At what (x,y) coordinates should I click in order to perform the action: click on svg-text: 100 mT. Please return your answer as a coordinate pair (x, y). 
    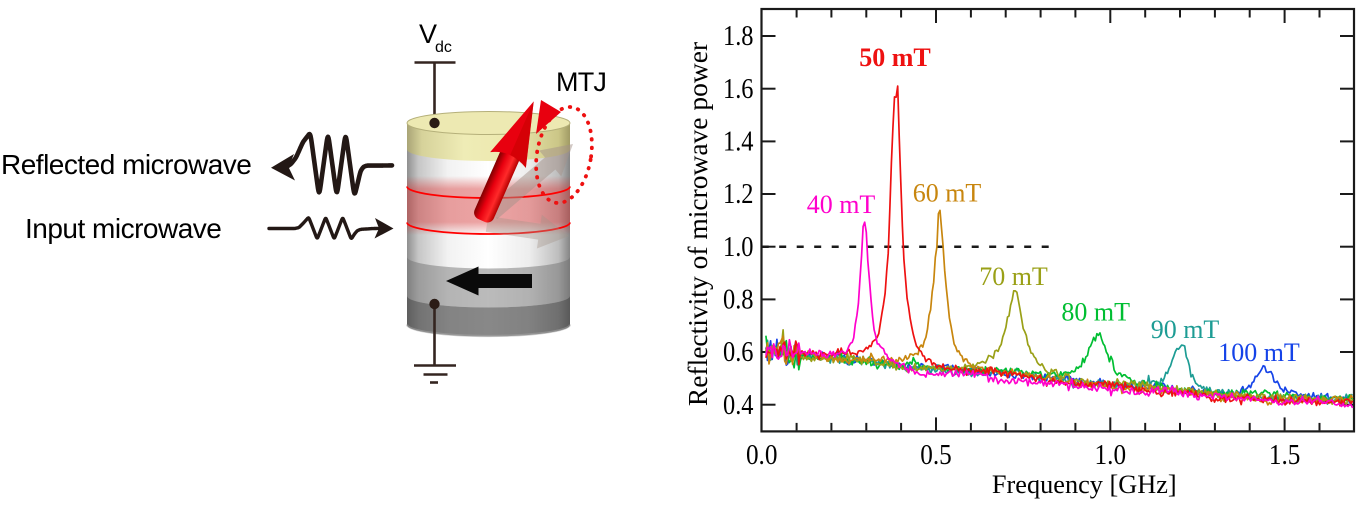
    Looking at the image, I should click on (1259, 352).